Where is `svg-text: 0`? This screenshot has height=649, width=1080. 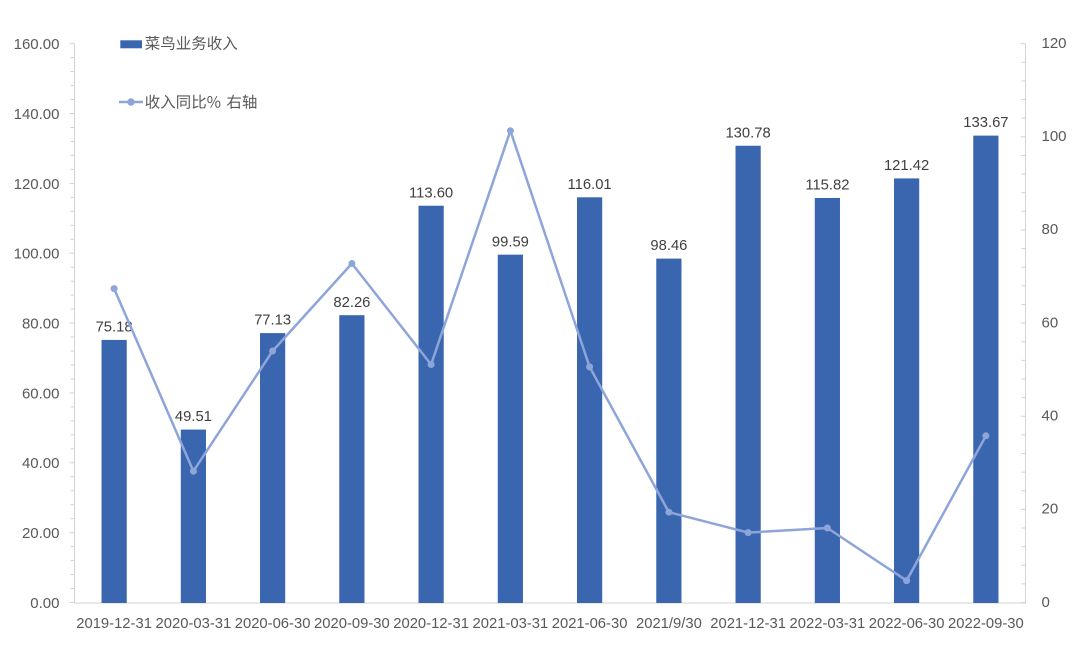
svg-text: 0 is located at coordinates (1046, 602).